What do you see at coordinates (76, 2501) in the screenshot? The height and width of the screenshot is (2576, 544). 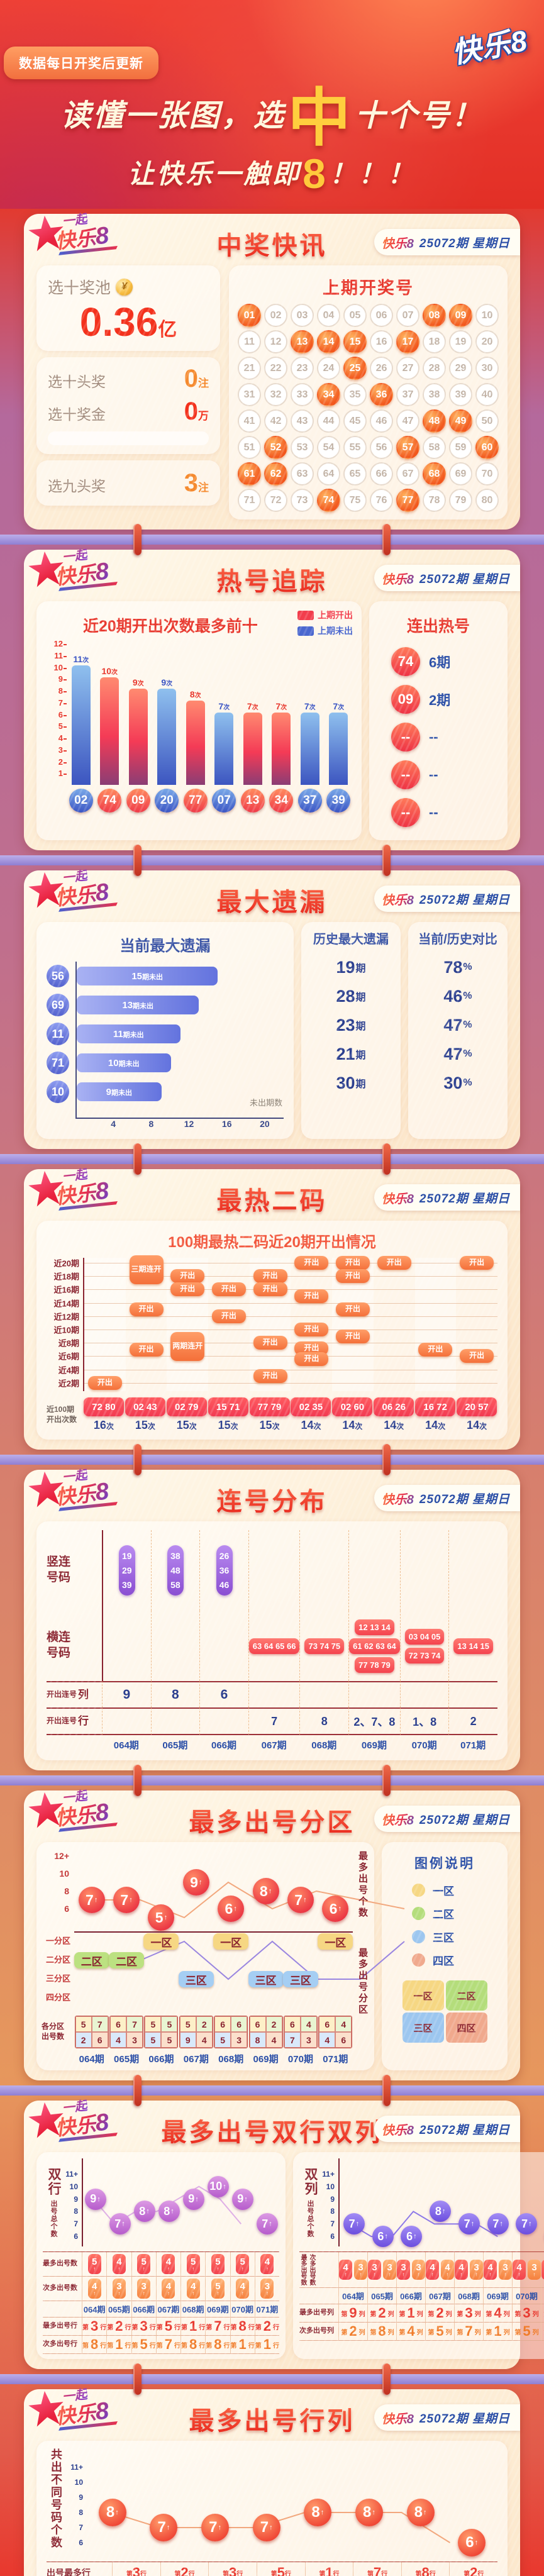 I see `rowcol-y-ticks: 11+ 10 9 8 7 6` at bounding box center [76, 2501].